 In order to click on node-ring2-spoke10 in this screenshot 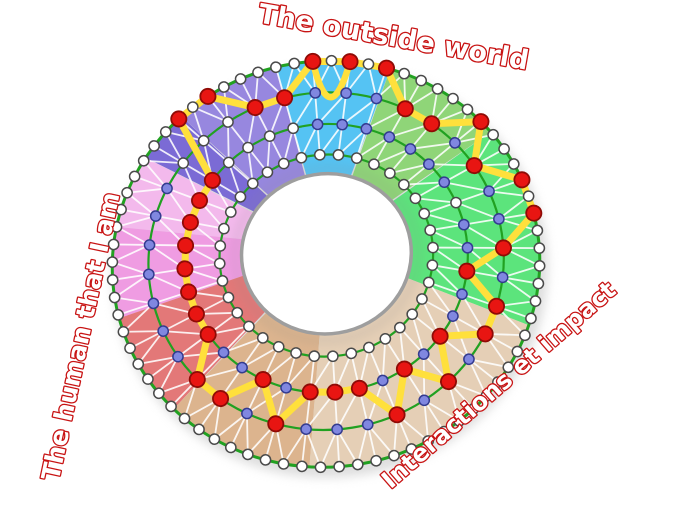, I will do `click(502, 277)`.